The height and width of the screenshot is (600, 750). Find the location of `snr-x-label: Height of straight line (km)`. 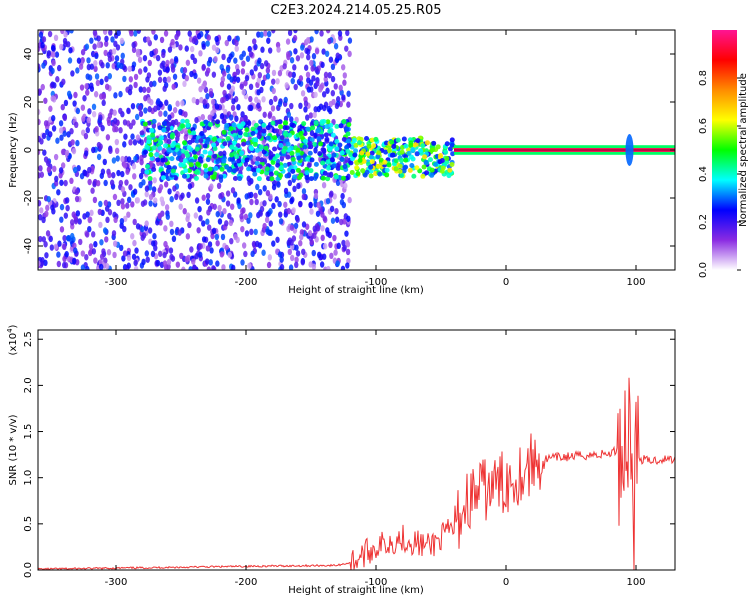

snr-x-label: Height of straight line (km) is located at coordinates (356, 590).